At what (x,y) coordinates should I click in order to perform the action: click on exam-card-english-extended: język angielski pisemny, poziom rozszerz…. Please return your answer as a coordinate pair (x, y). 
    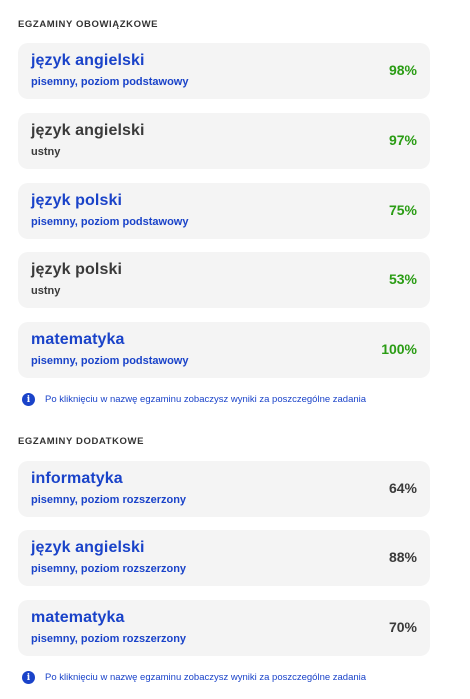
    Looking at the image, I should click on (224, 558).